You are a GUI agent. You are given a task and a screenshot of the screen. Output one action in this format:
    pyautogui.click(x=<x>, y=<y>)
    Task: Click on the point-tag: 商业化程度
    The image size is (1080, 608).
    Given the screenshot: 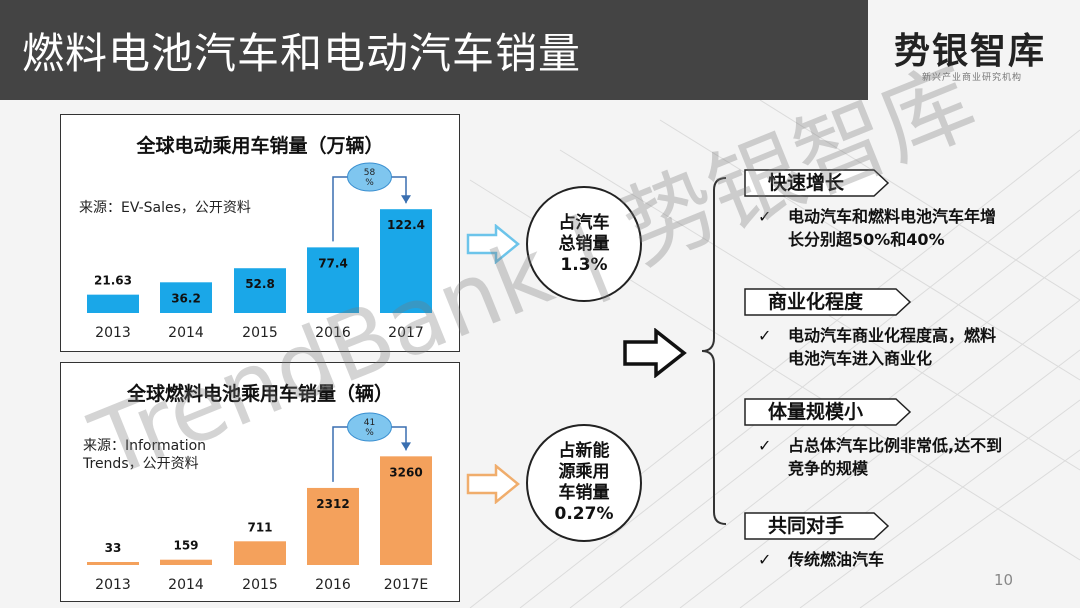 What is the action you would take?
    pyautogui.click(x=828, y=302)
    